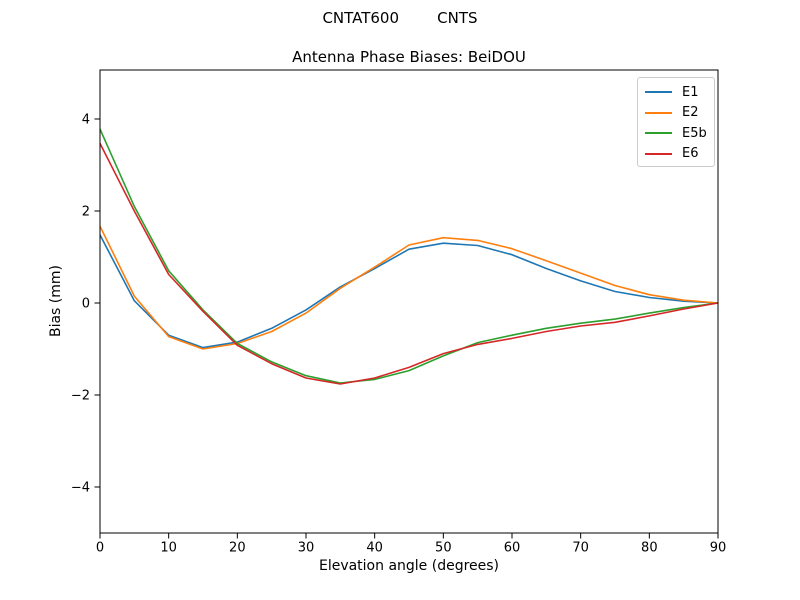 Image resolution: width=800 pixels, height=600 pixels. I want to click on legend-label: E1, so click(690, 92).